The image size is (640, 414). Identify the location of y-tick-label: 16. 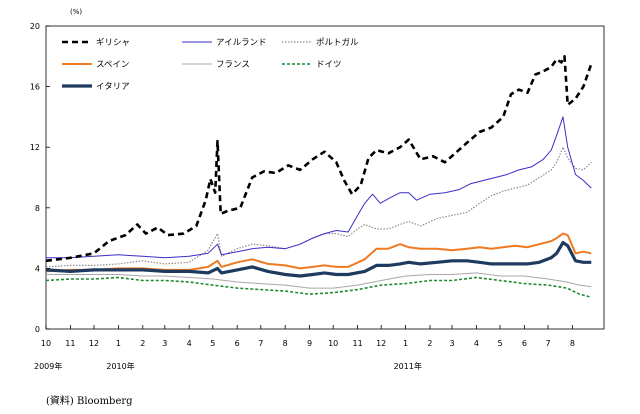
(35, 87).